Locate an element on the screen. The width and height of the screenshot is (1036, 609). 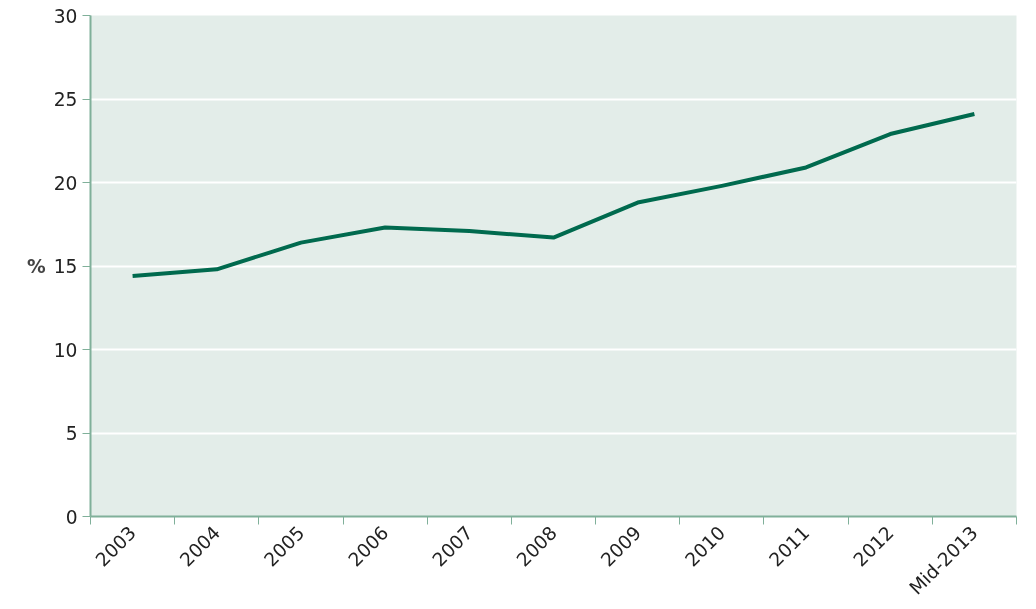
y-tick-label: 30 is located at coordinates (65, 16).